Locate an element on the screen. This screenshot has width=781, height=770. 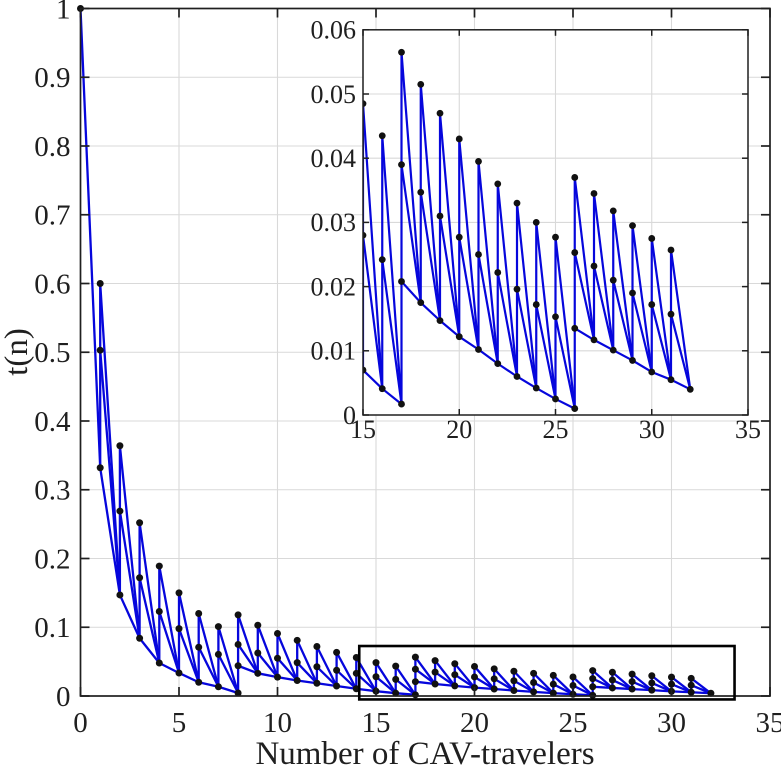
y-tick-labels: 0 0.1 0.2 0.3 0.4 0.5 0.6 0.7 0.8 0.9 1 is located at coordinates (52, 356).